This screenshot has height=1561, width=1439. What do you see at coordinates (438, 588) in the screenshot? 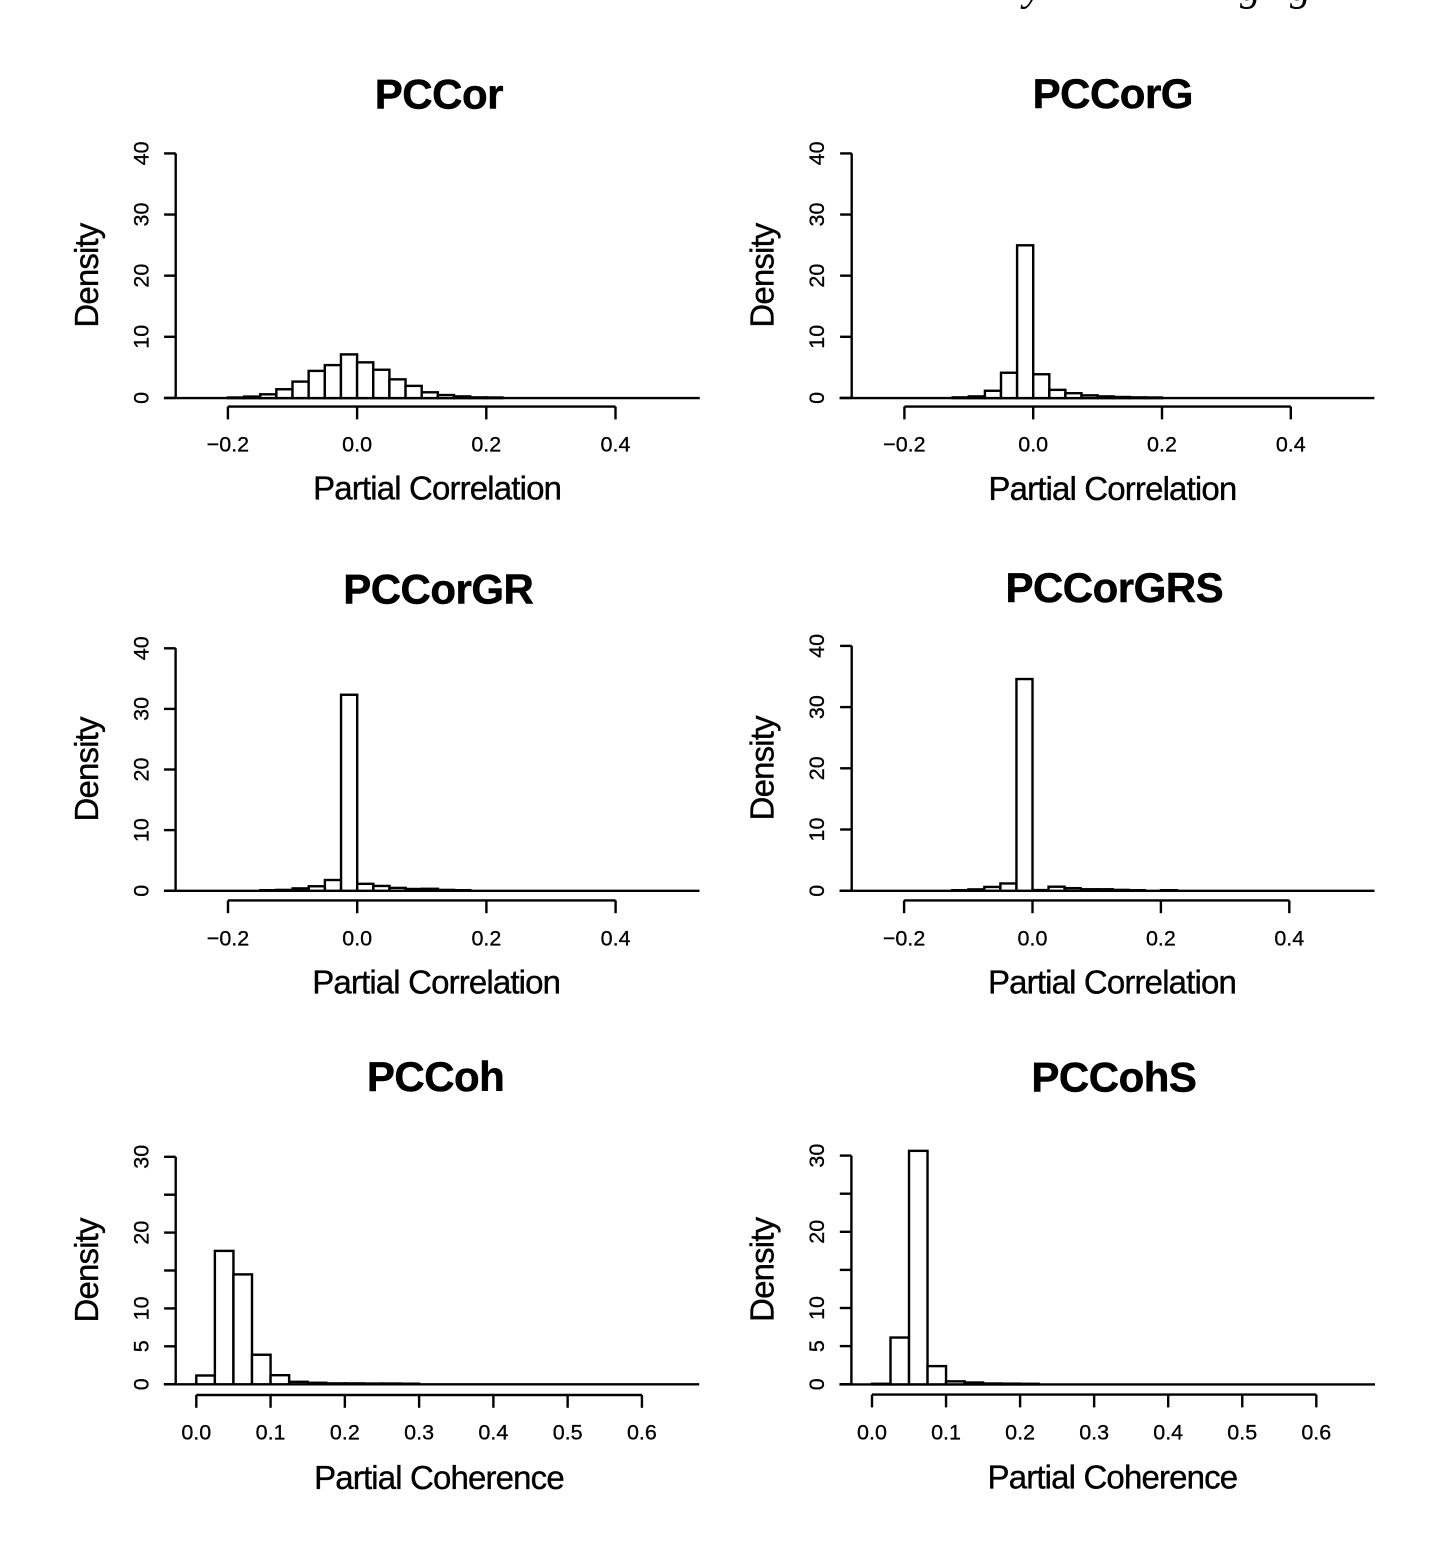
I see `svg-text: PCCorGR` at bounding box center [438, 588].